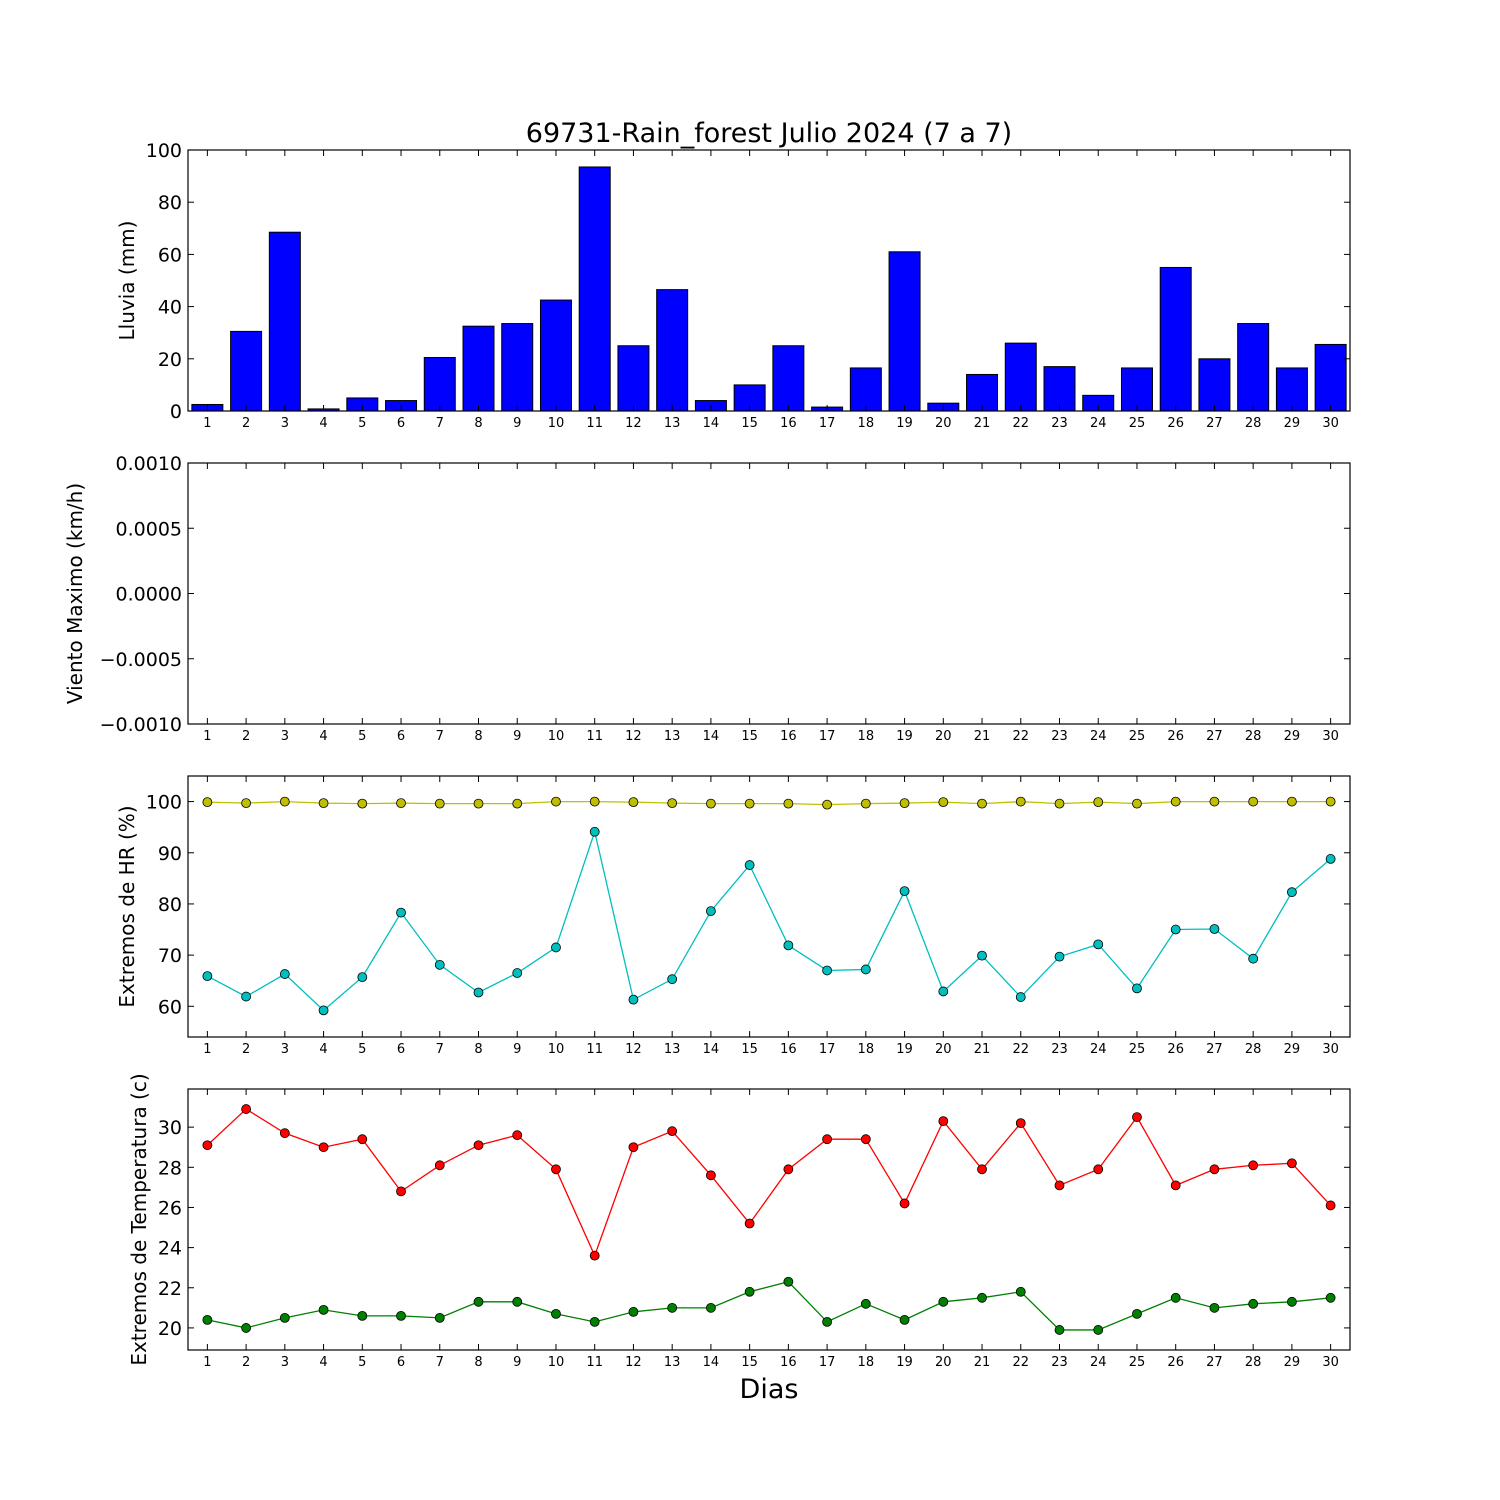  Describe the element at coordinates (943, 1362) in the screenshot. I see `x-tick-label: 20` at that location.